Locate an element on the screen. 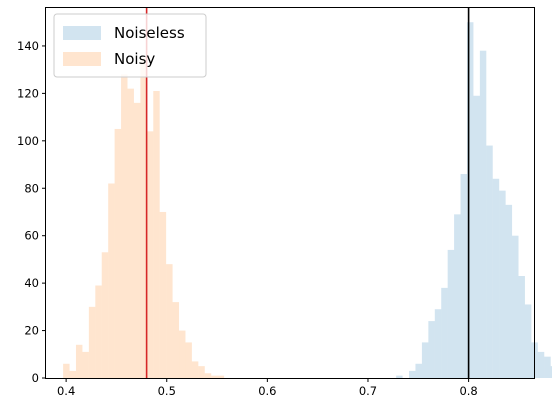  x-tick-label: 0.4 is located at coordinates (66, 391).